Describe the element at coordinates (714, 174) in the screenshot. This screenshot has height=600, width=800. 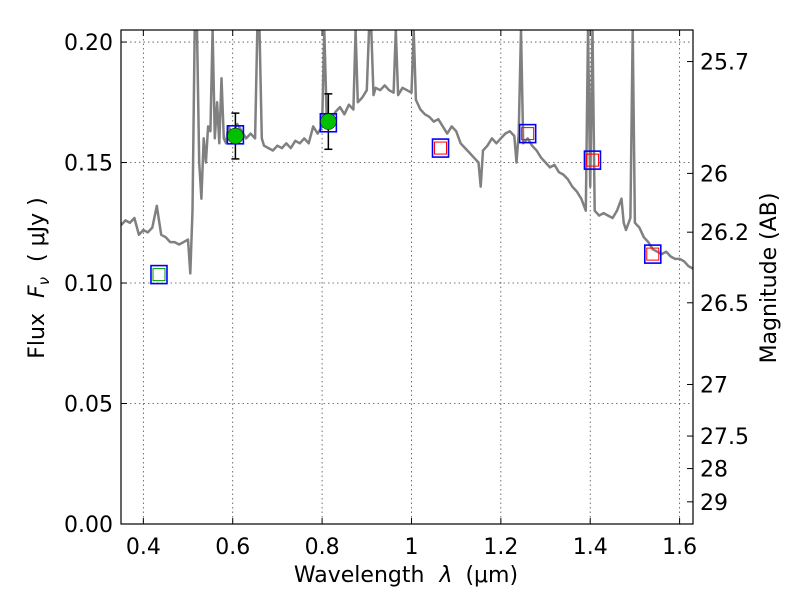
I see `y2-tick-label: 26` at that location.